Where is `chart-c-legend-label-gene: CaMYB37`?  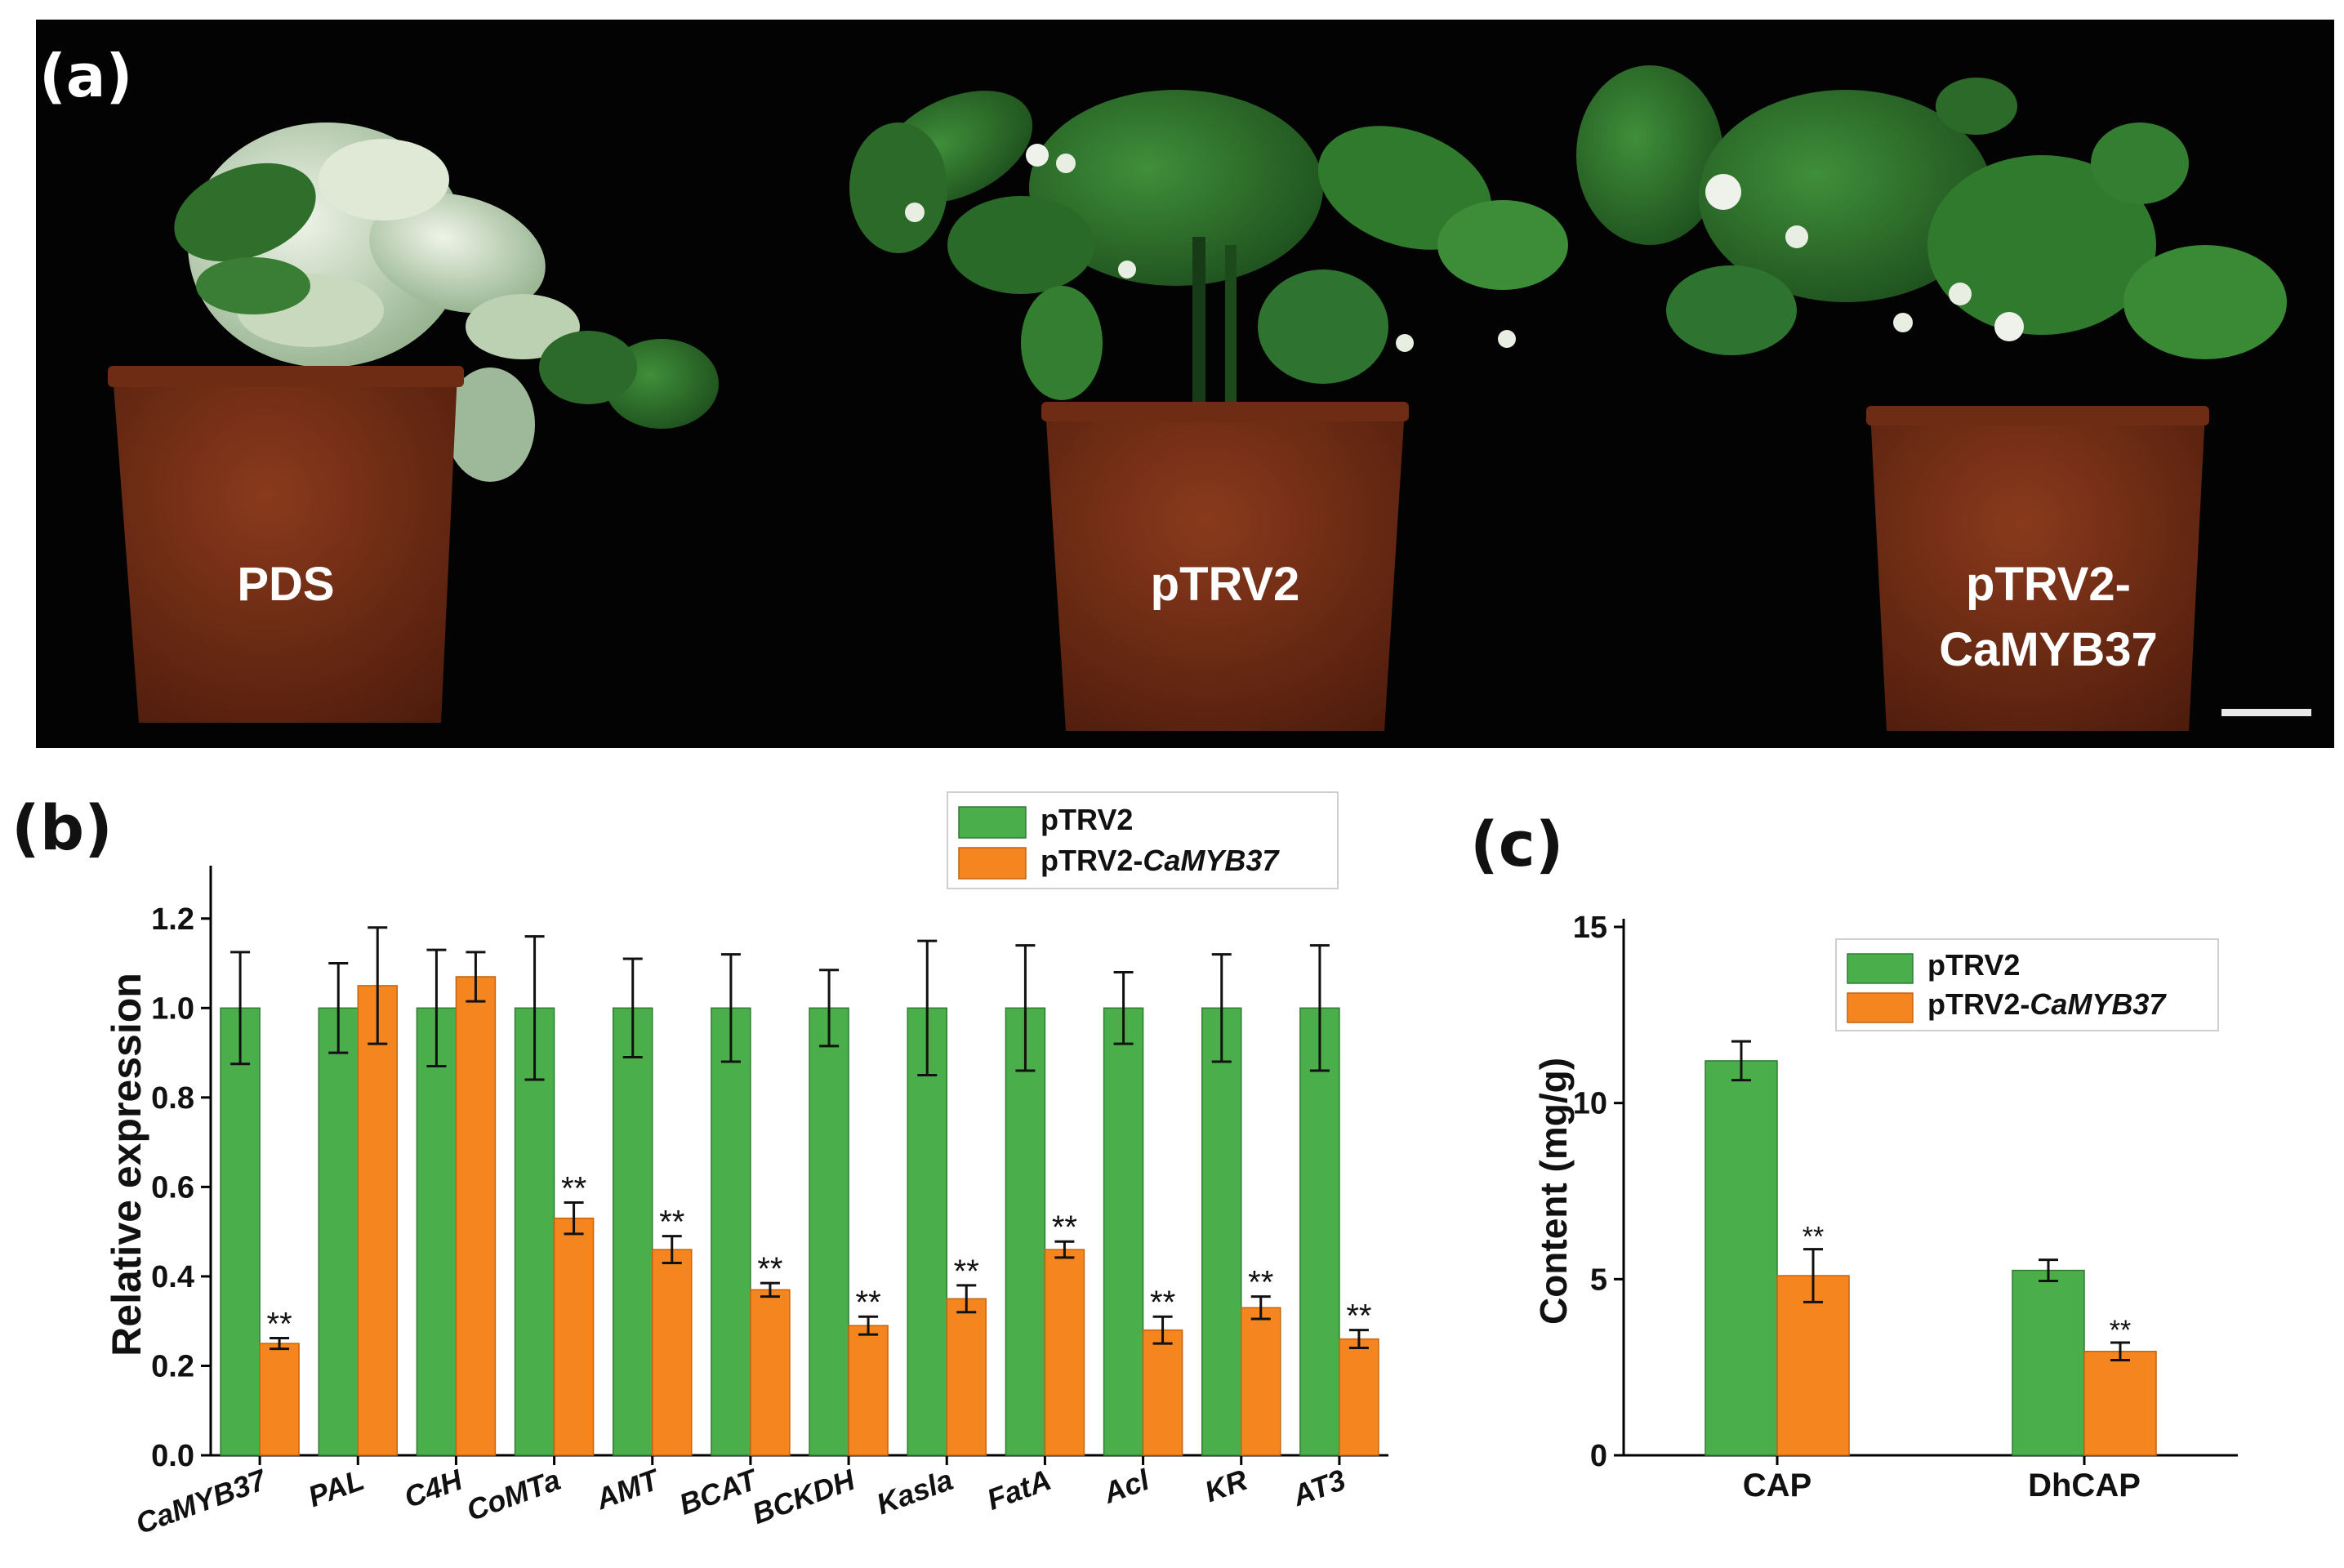 chart-c-legend-label-gene: CaMYB37 is located at coordinates (2098, 1004).